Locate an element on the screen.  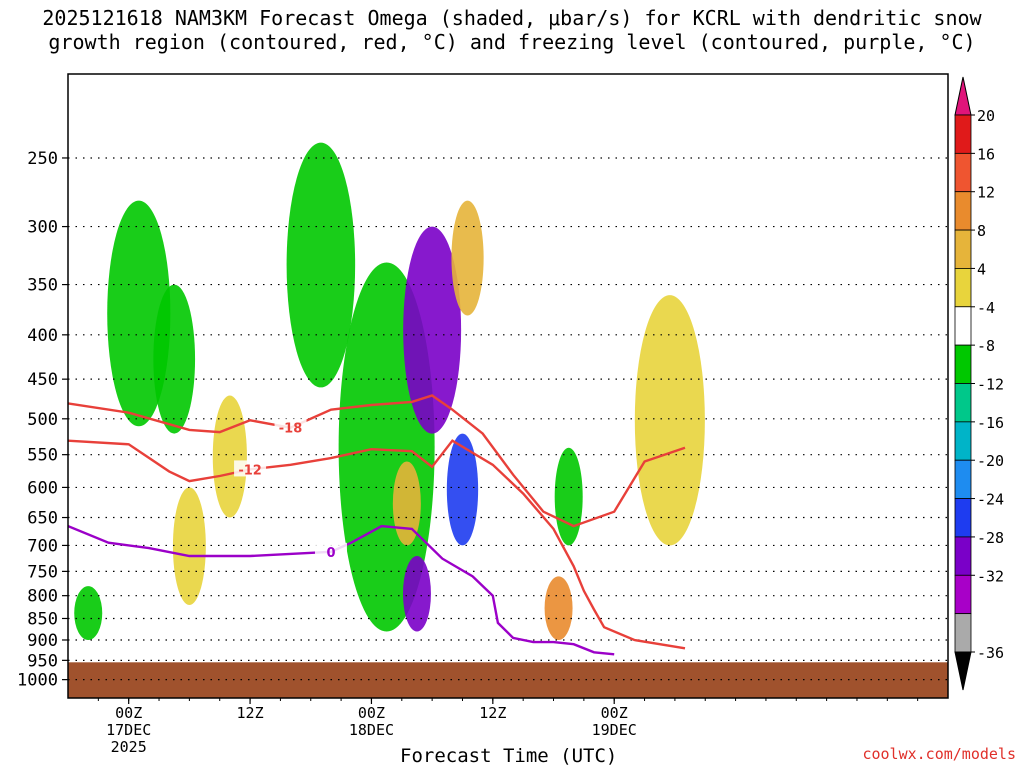
contour-label-3: 0 is located at coordinates (330, 553).